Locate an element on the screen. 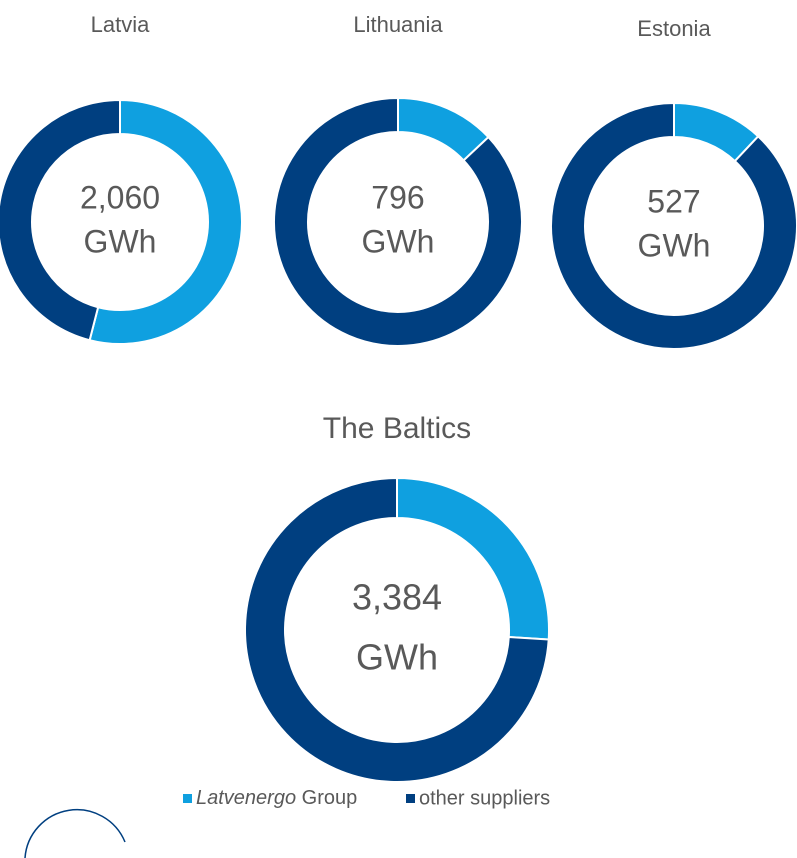 This screenshot has width=797, height=858. chart-title: The Baltics is located at coordinates (397, 428).